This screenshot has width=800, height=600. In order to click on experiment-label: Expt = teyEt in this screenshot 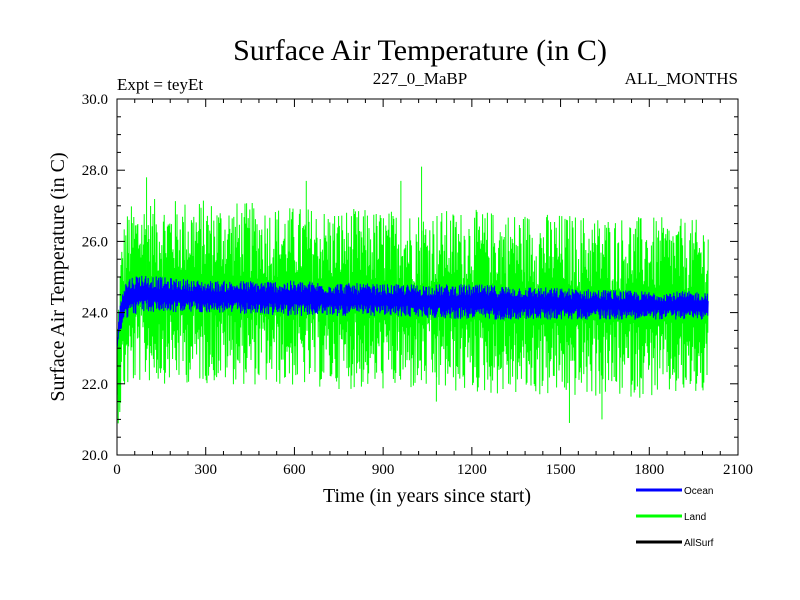, I will do `click(160, 84)`.